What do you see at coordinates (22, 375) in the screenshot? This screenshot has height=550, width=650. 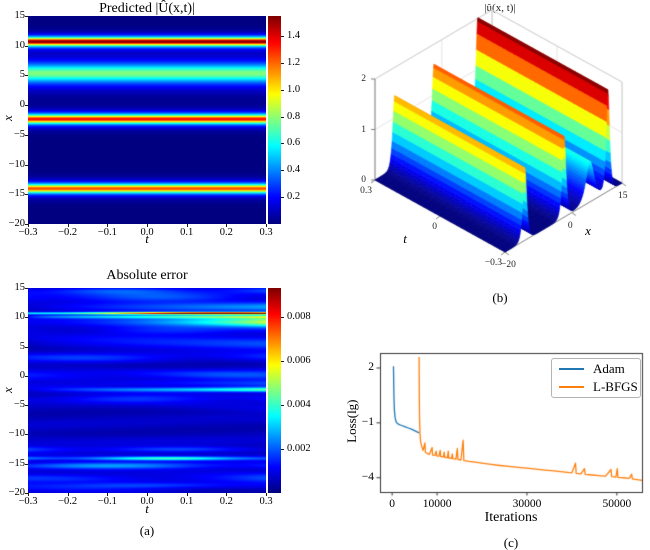 I see `error-ytick-label: 0` at bounding box center [22, 375].